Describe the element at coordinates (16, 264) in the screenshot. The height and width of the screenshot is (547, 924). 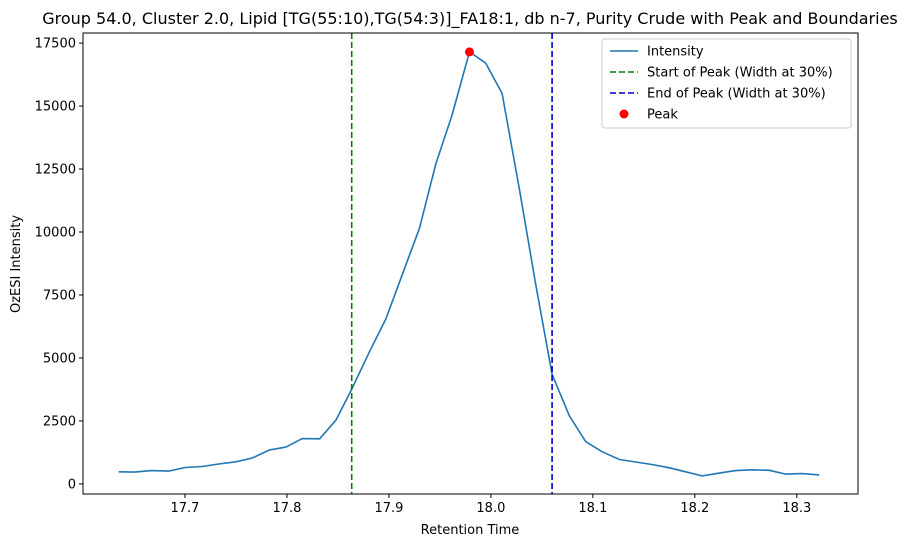
I see `y-axis-label: OzESI Intensity` at that location.